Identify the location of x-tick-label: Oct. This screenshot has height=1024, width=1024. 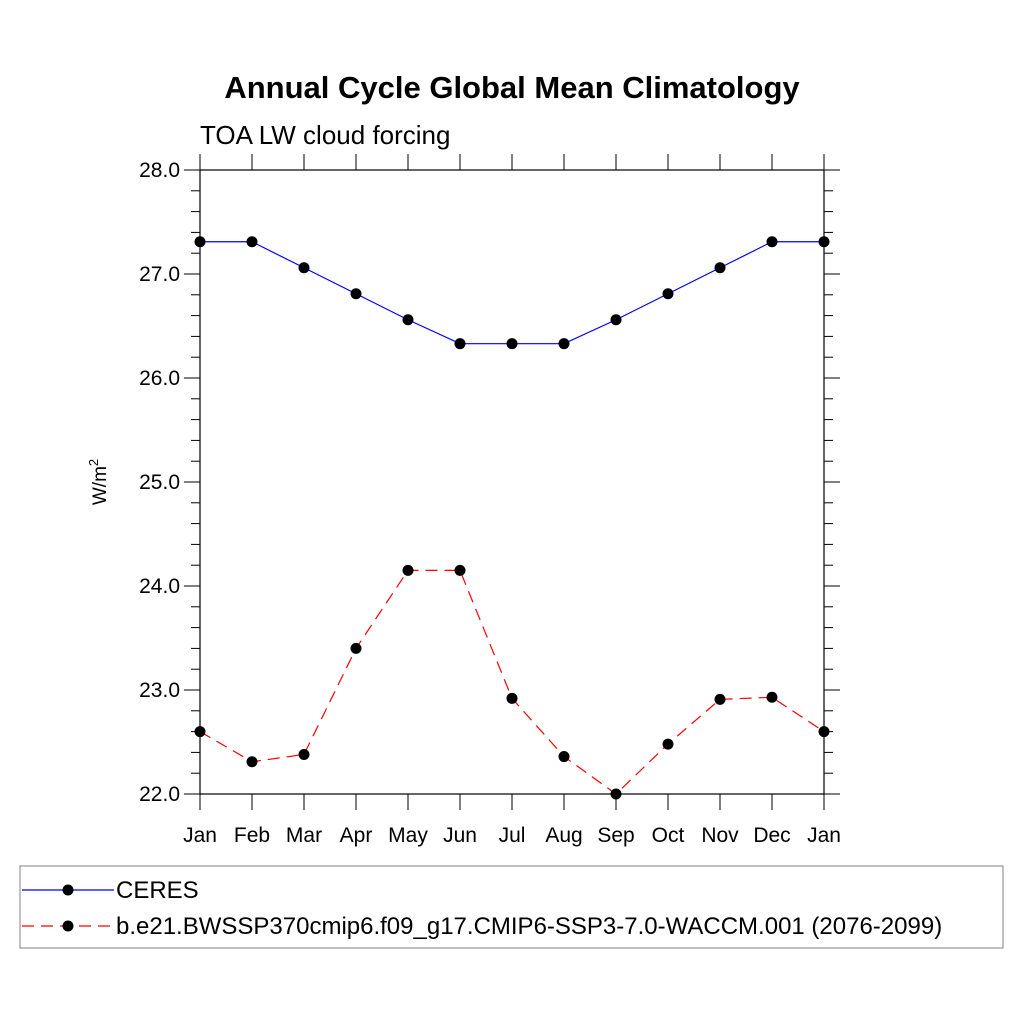
(668, 835).